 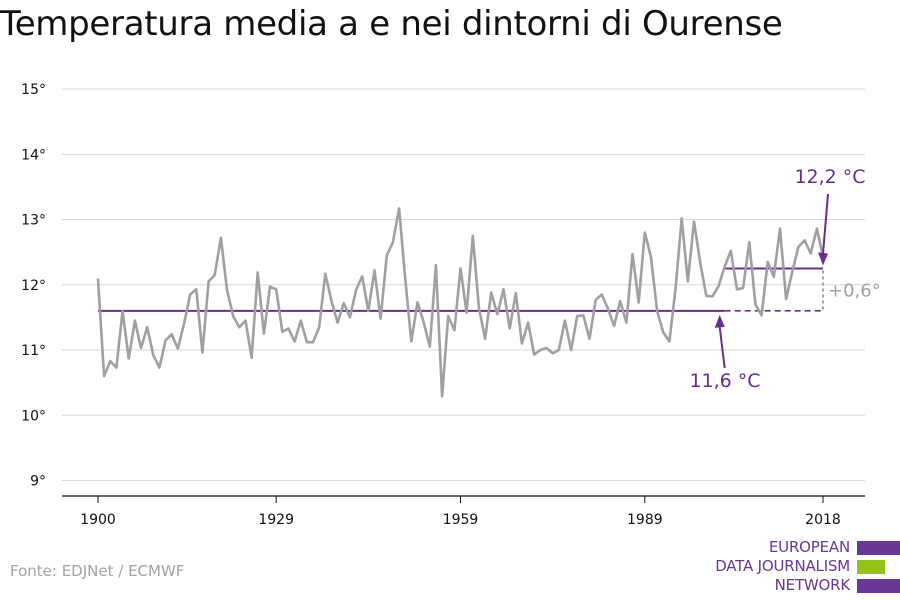 What do you see at coordinates (33, 90) in the screenshot?
I see `y-tick-label-15: 15°` at bounding box center [33, 90].